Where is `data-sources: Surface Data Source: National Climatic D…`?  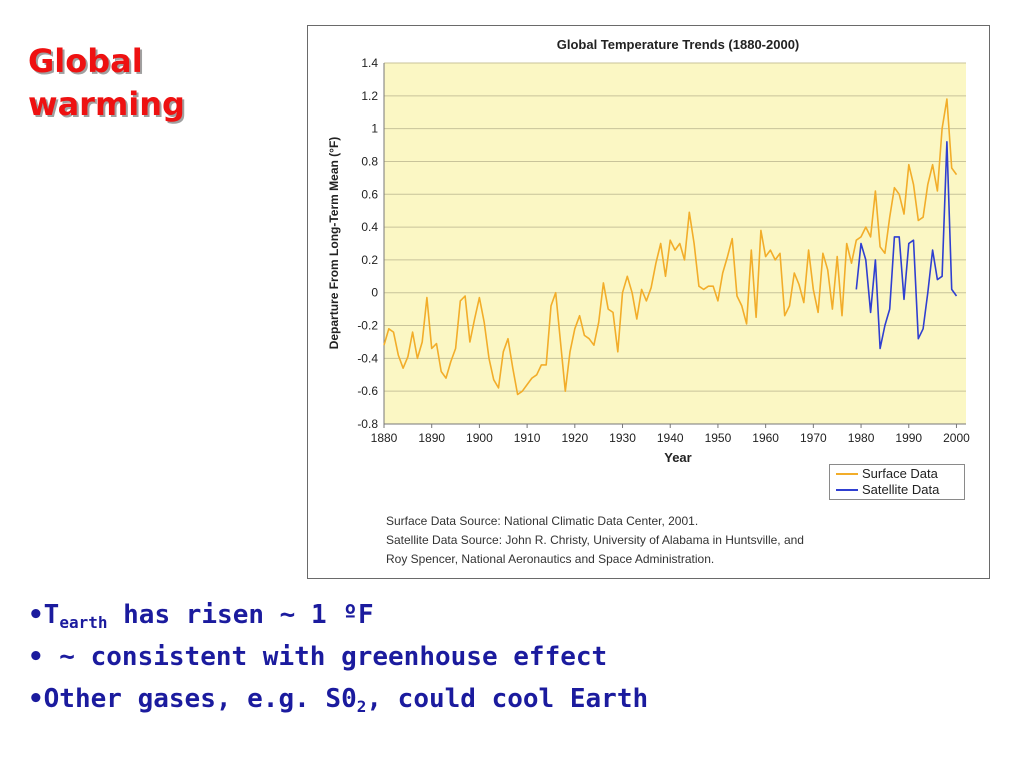
data-sources: Surface Data Source: National Climatic D… is located at coordinates (676, 540).